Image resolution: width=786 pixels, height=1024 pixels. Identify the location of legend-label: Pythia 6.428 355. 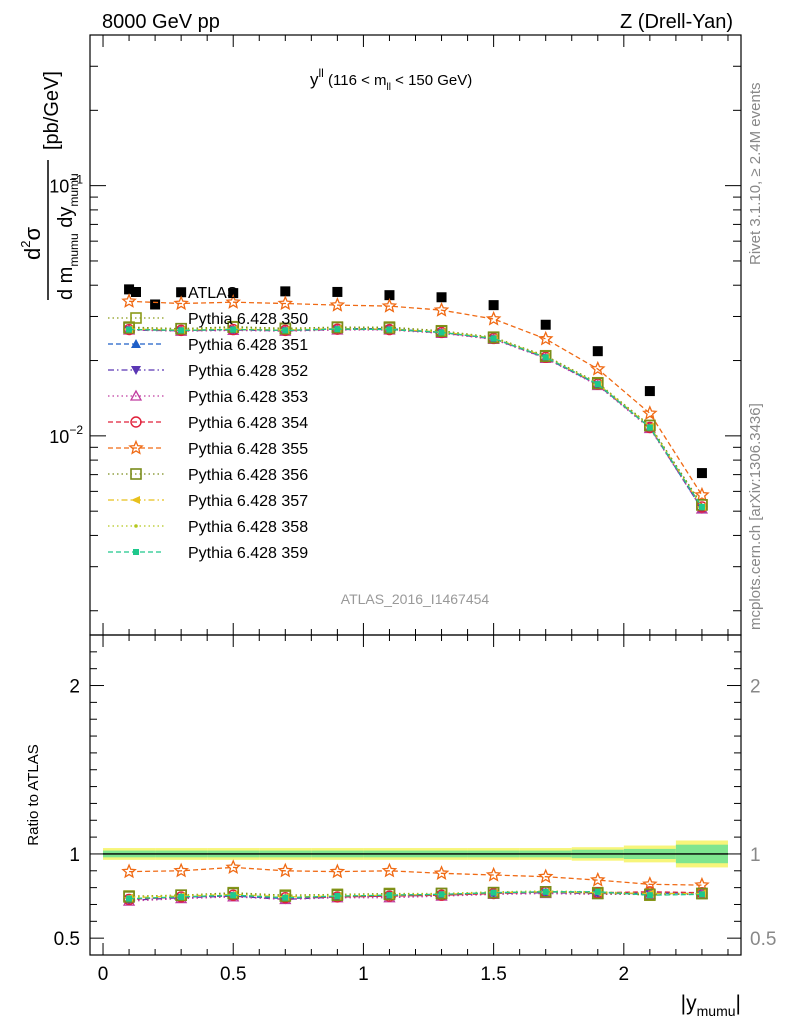
(248, 449).